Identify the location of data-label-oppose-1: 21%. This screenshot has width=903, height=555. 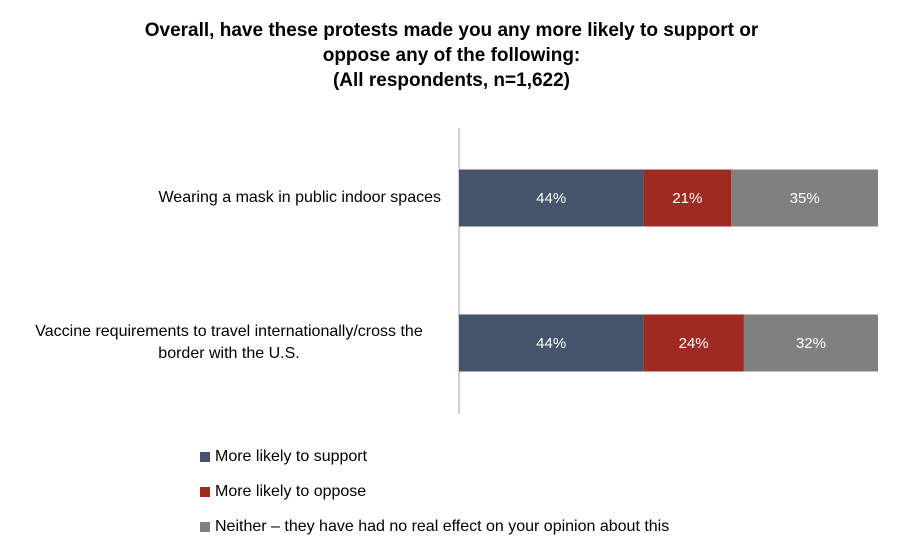
(687, 198).